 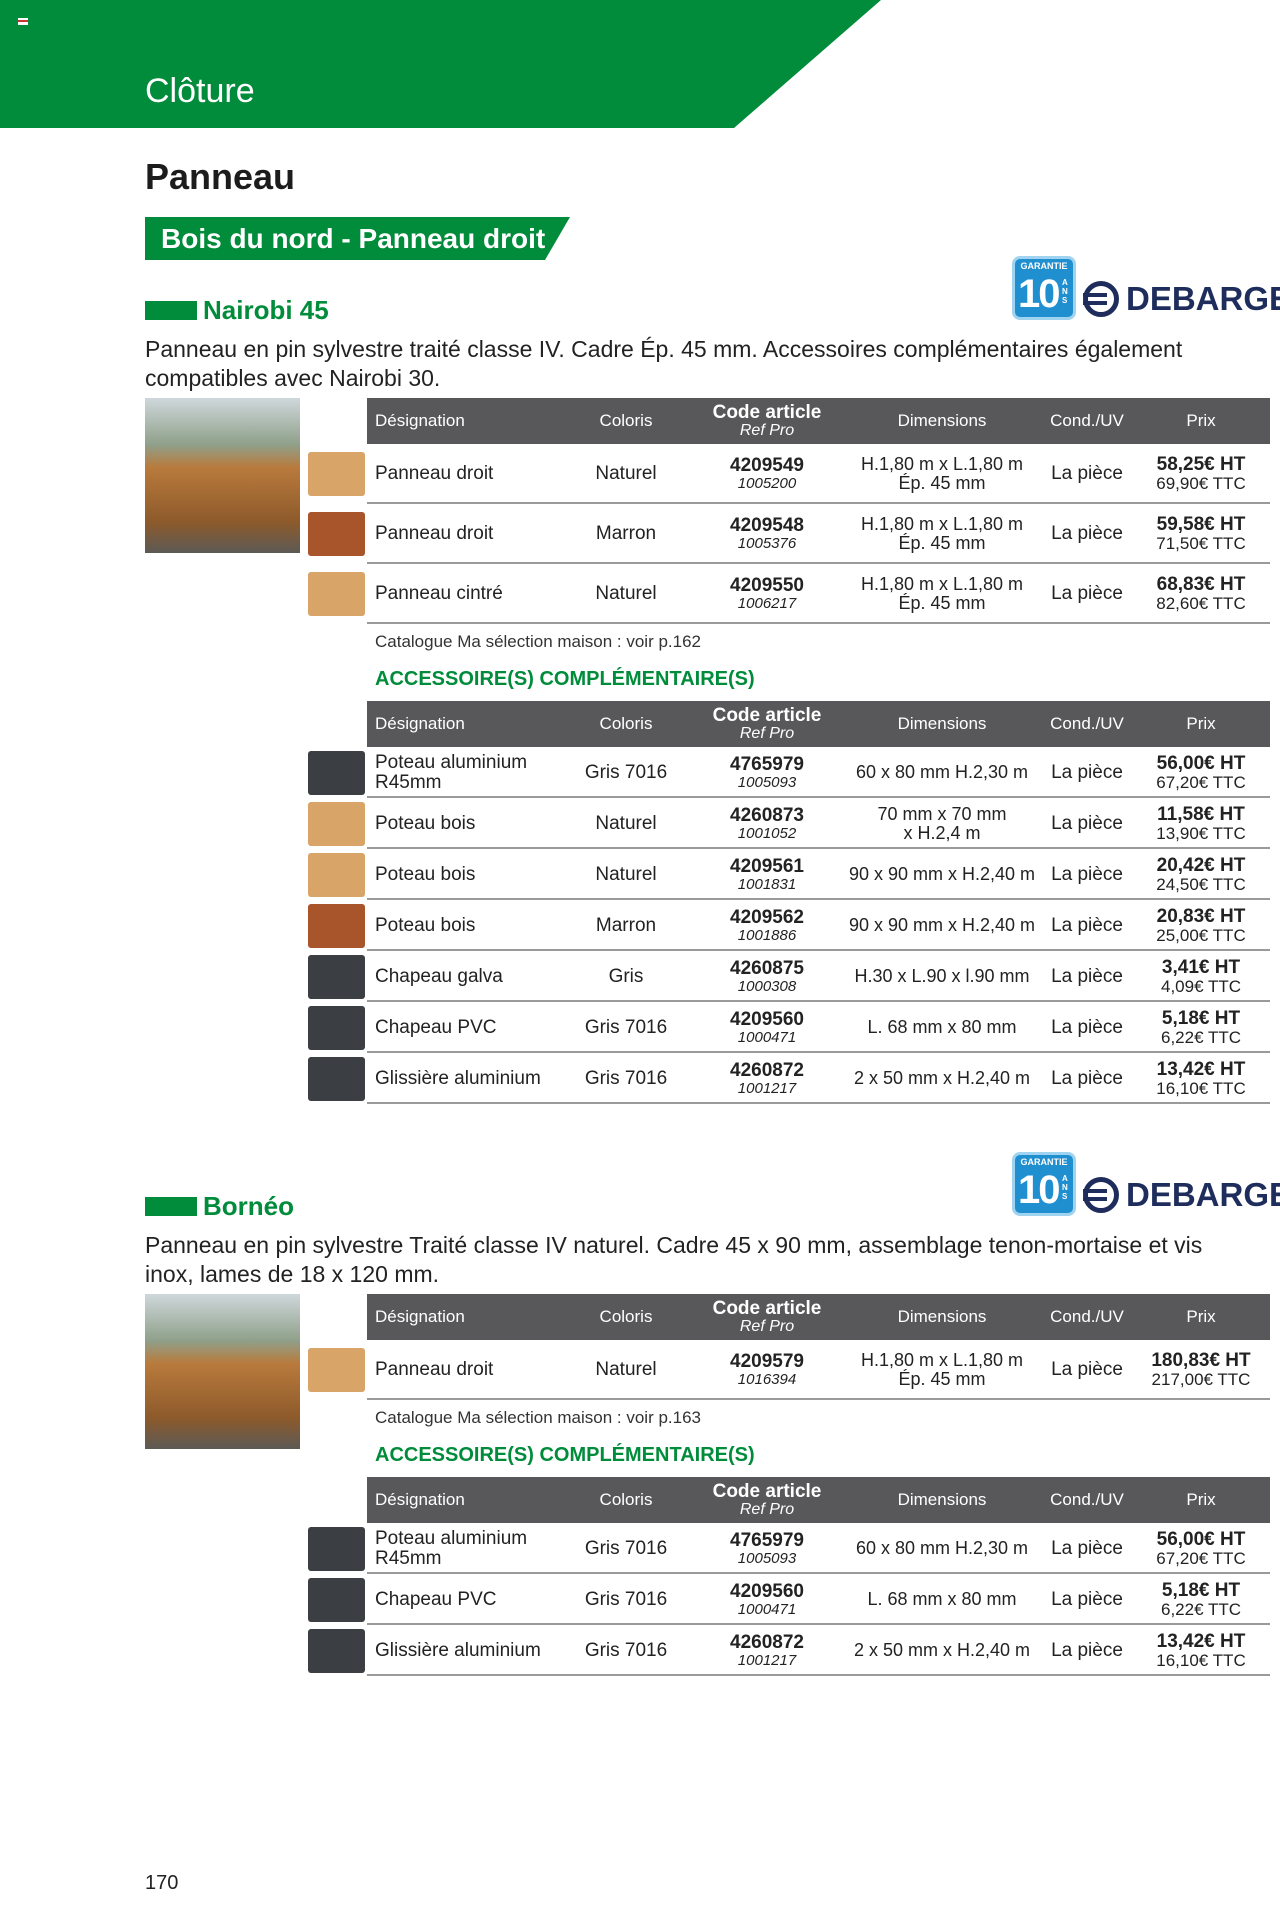 I want to click on code: 4765979 1005093, so click(x=767, y=1548).